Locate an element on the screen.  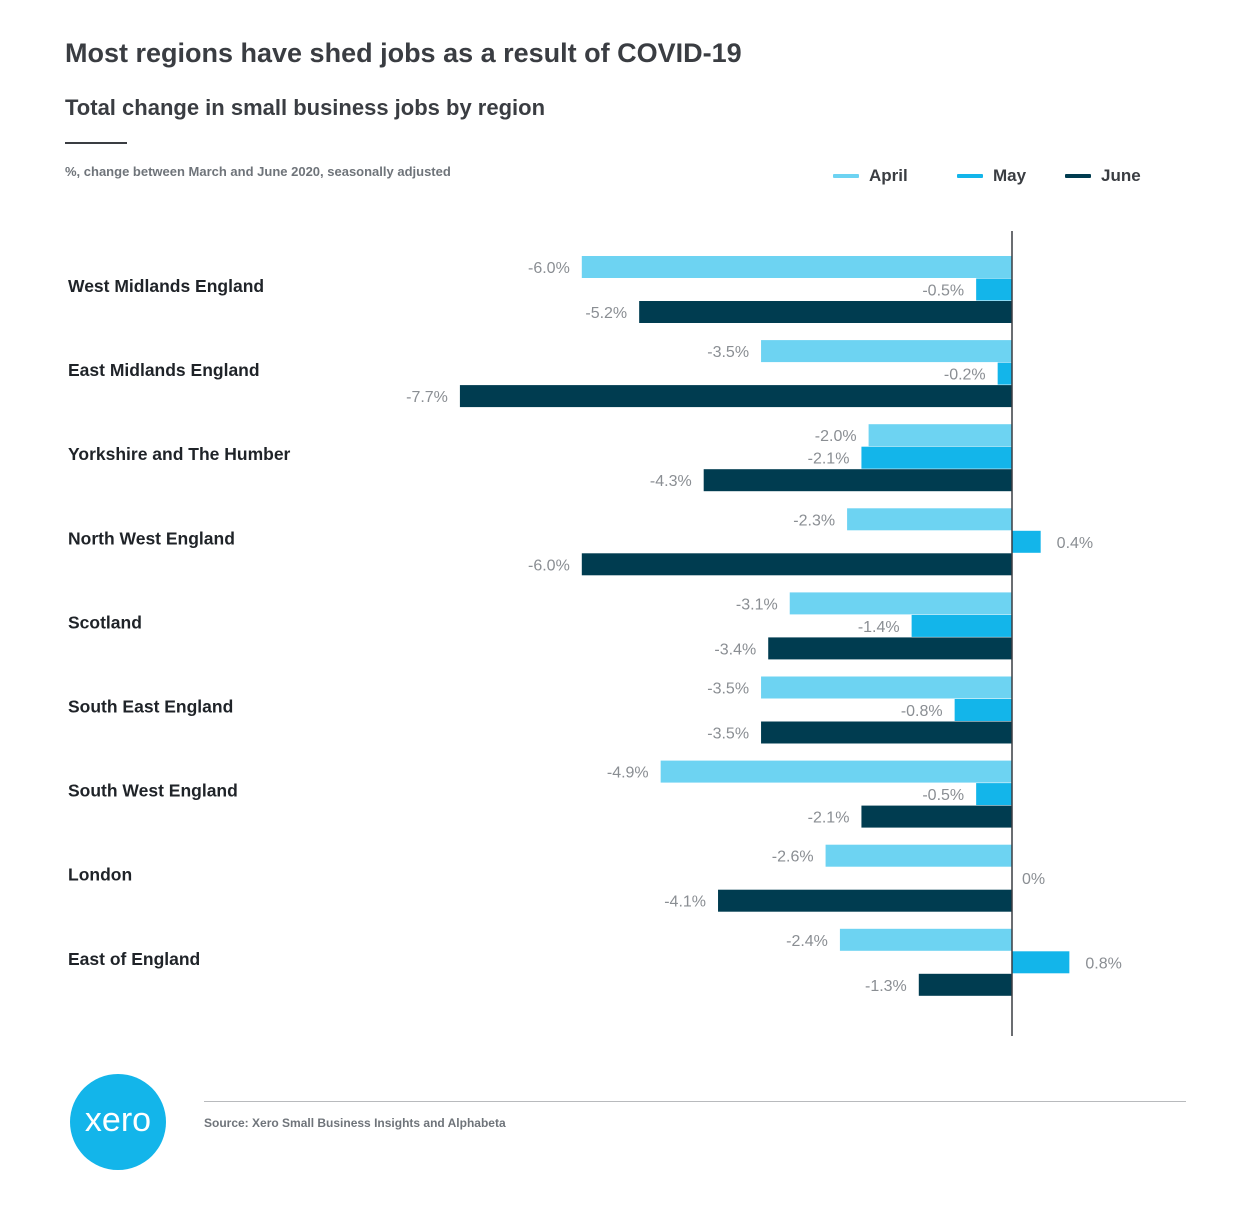
bar-april-yorkshire-and-the-humber is located at coordinates (940, 435).